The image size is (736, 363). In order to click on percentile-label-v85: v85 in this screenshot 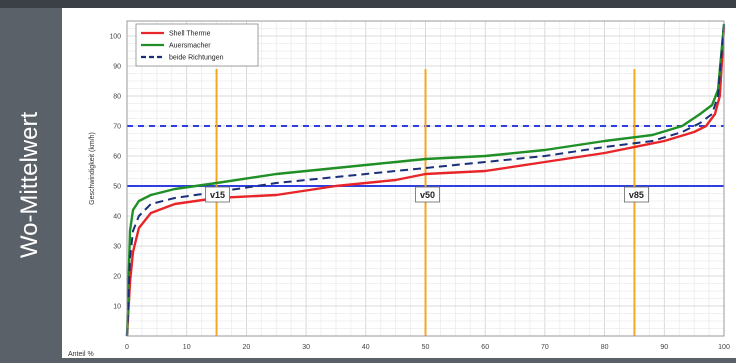, I will do `click(636, 195)`.